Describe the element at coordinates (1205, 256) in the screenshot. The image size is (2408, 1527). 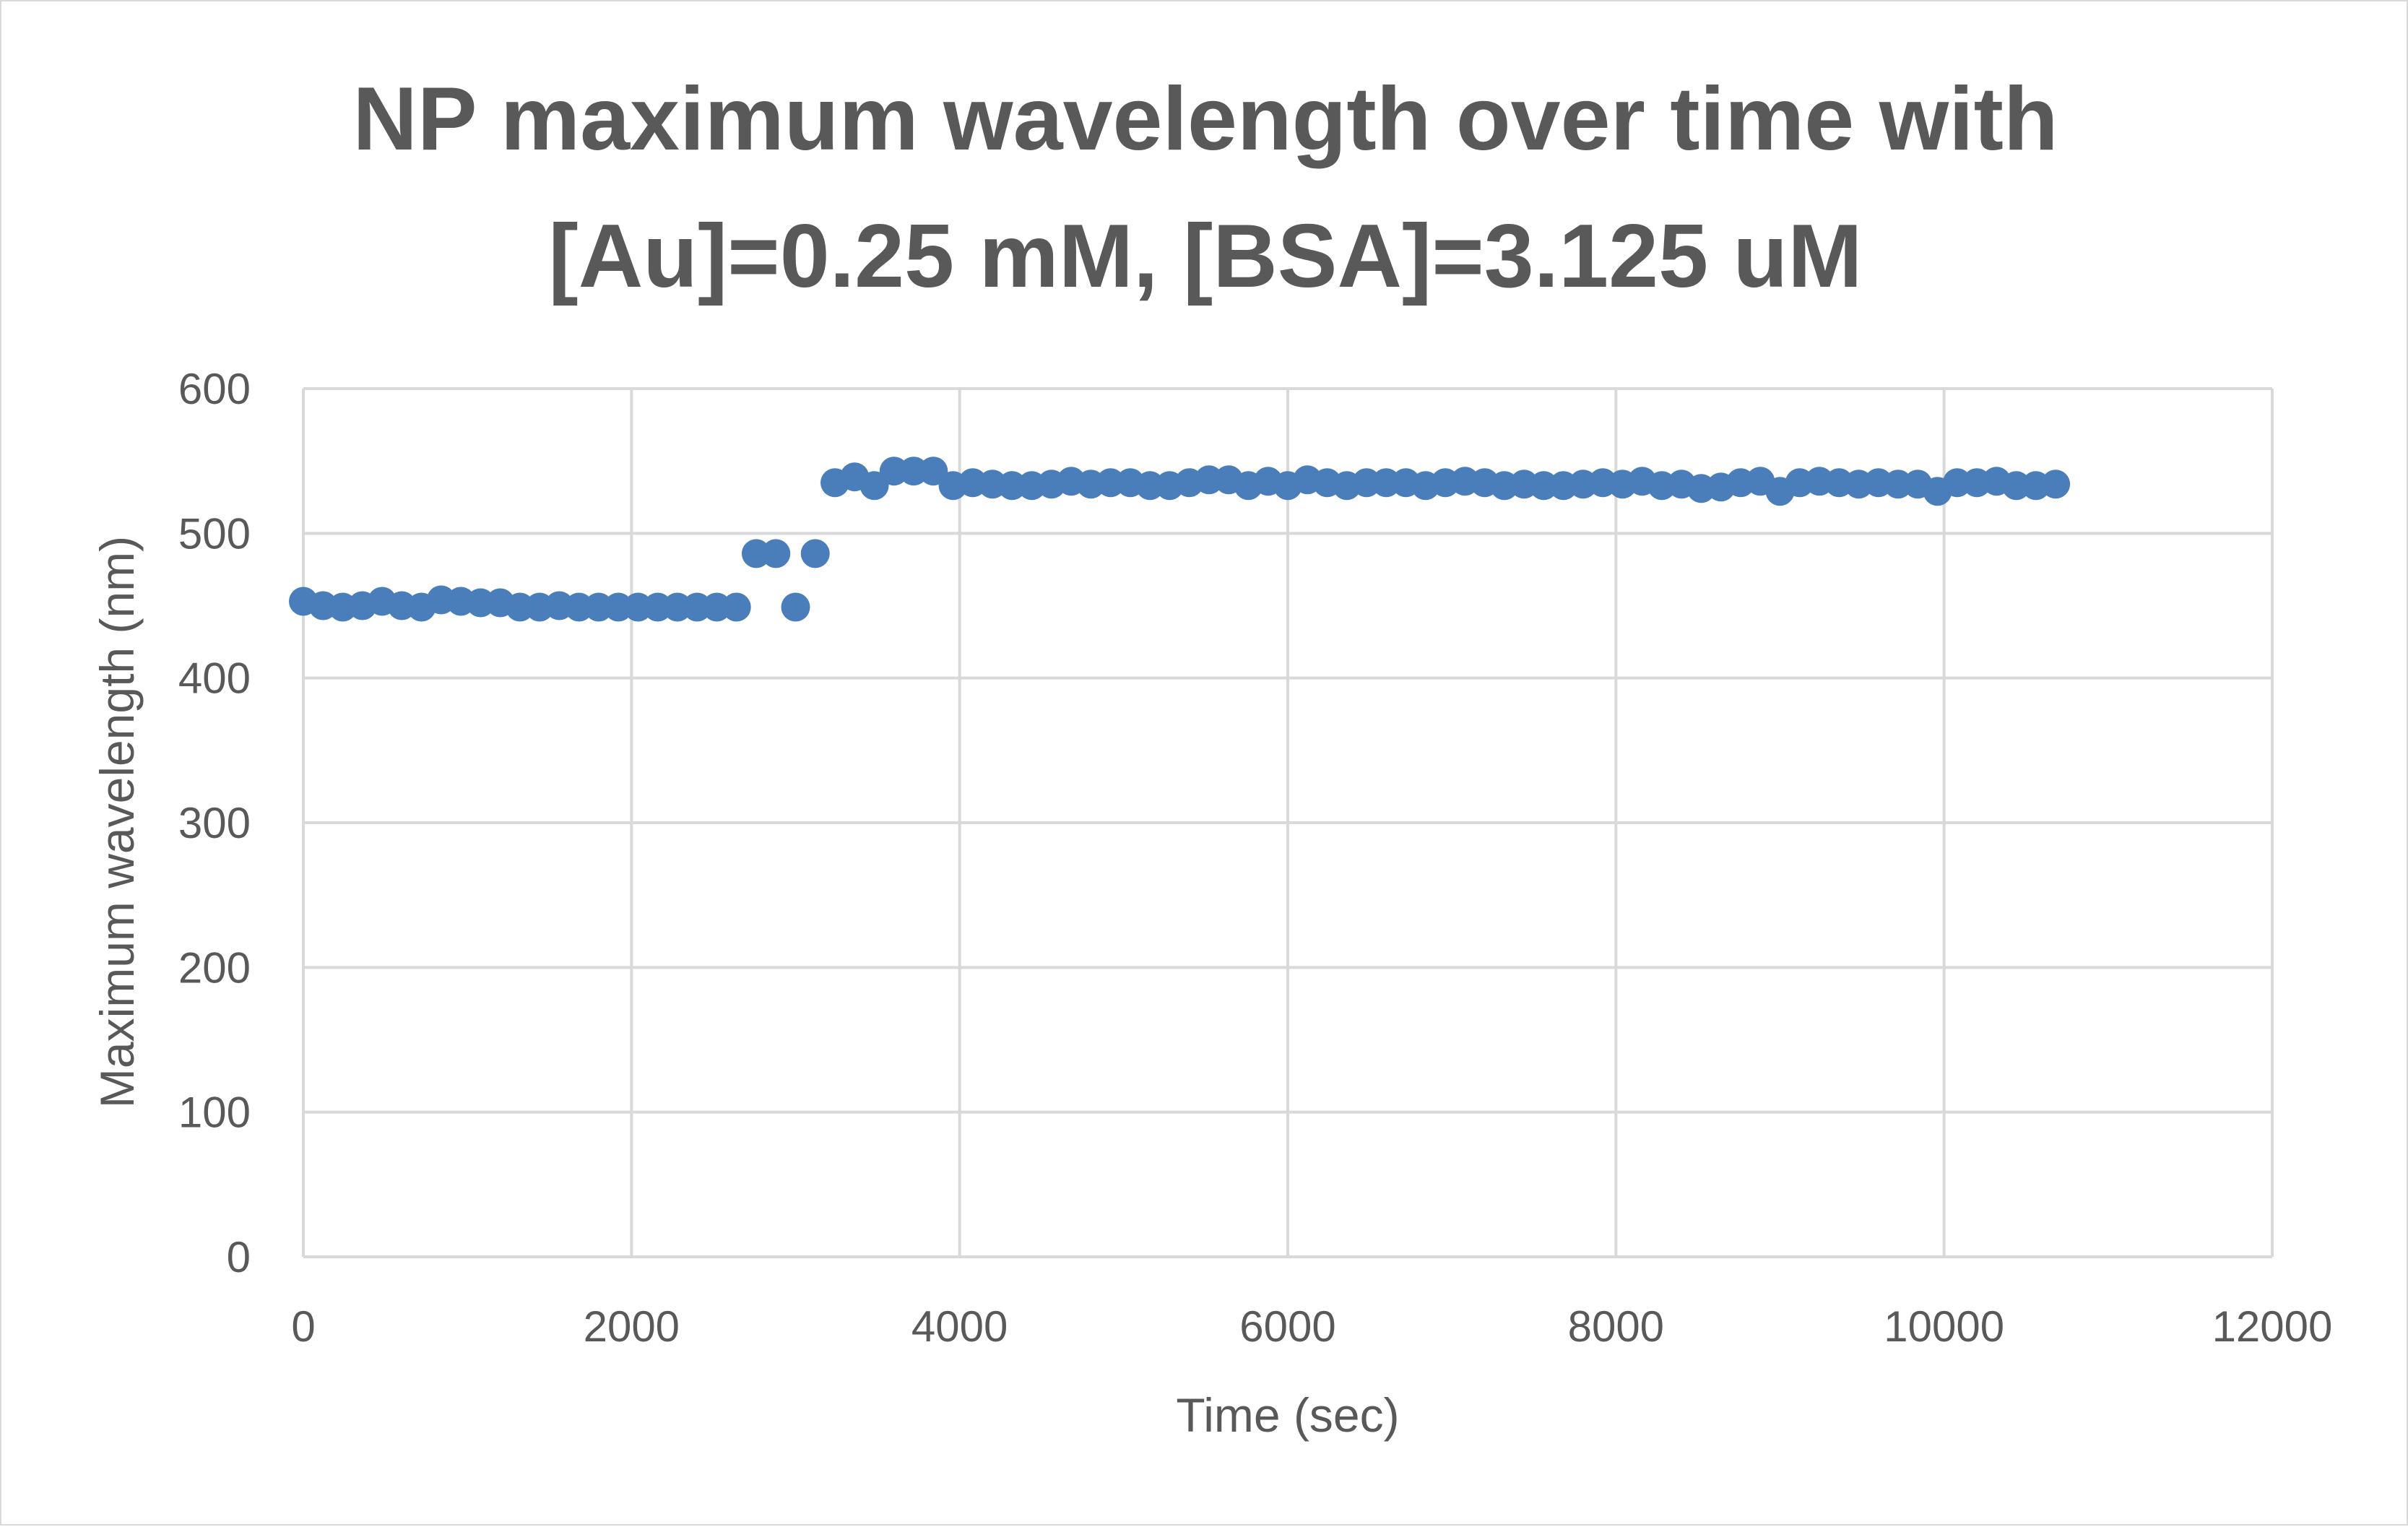
I see `chart-title-line-2: [Au]=0.25 mM, [BSA]=3.125 uM` at that location.